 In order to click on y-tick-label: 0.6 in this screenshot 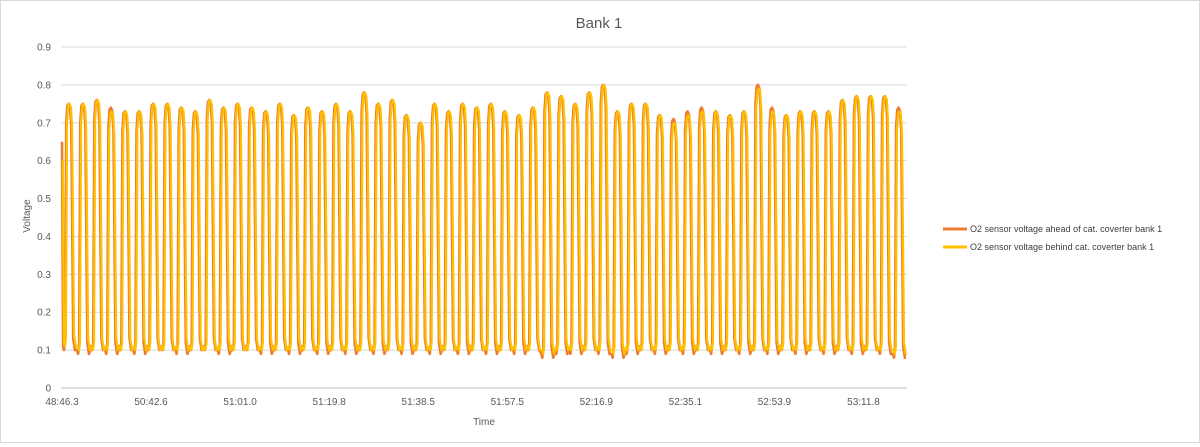, I will do `click(44, 161)`.